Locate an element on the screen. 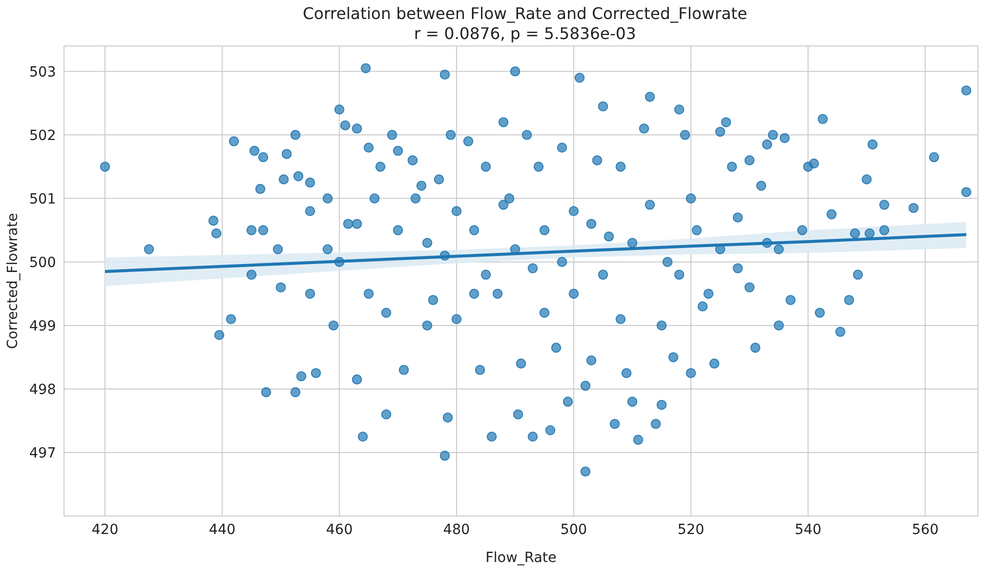 This screenshot has height=582, width=990. x-tick-label: 440 is located at coordinates (222, 530).